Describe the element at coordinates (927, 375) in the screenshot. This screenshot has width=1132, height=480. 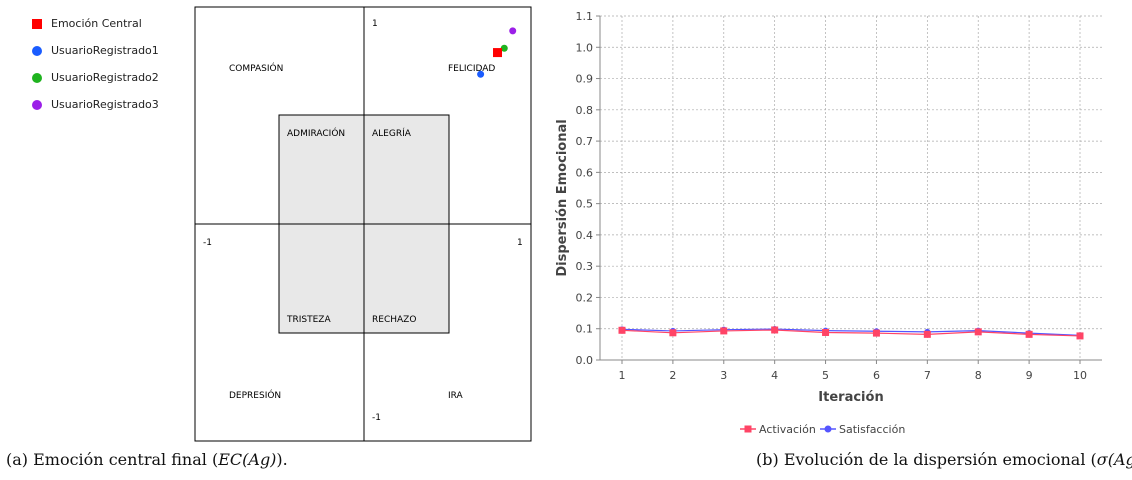
I see `x-tick-label: 7` at that location.